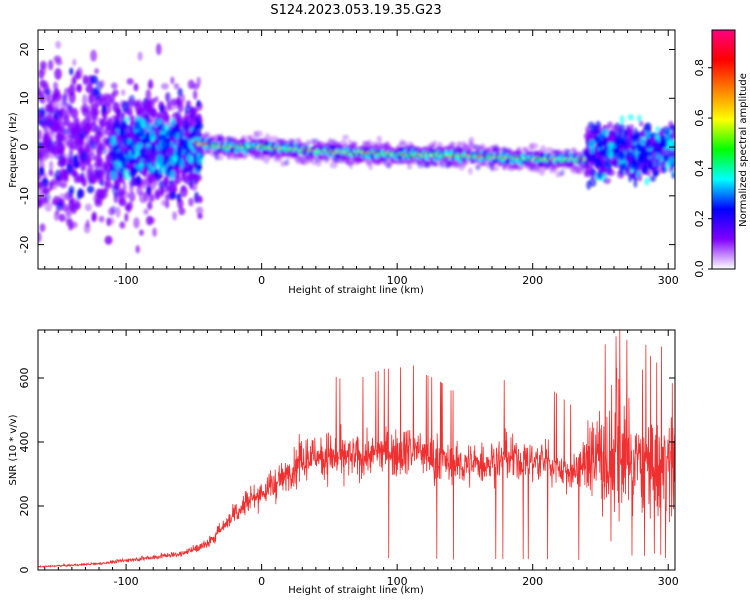  I want to click on colorbar-gradient, so click(723, 149).